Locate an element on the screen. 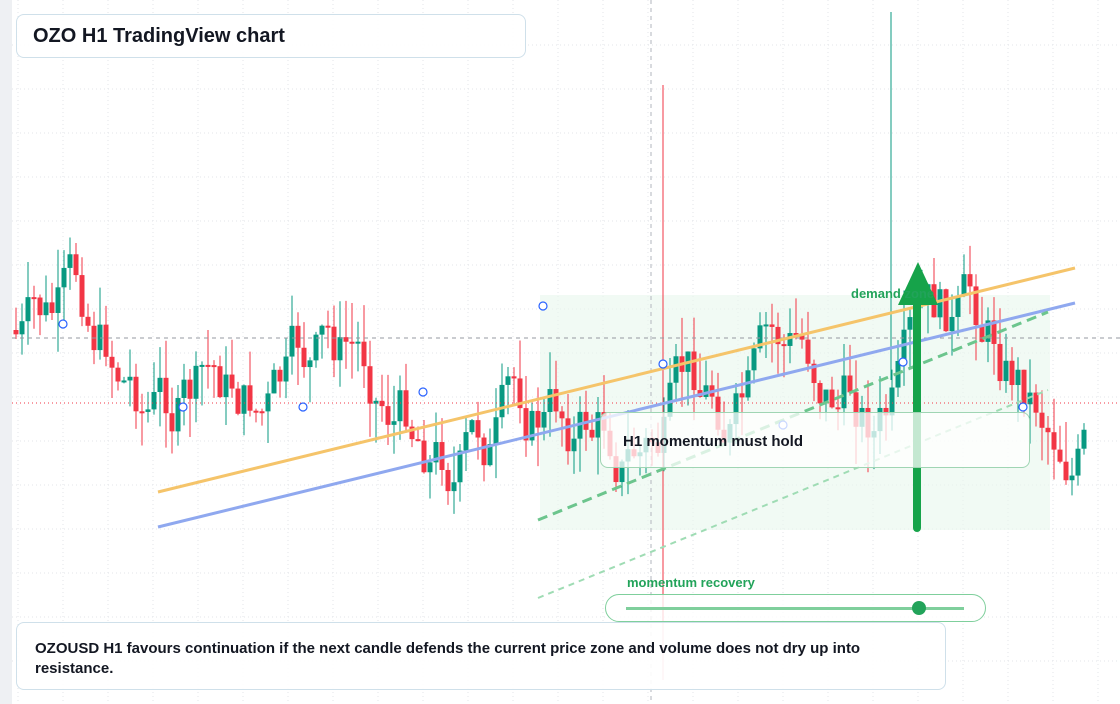 This screenshot has height=704, width=1120. title: OZO H1 TradingView chart is located at coordinates (271, 36).